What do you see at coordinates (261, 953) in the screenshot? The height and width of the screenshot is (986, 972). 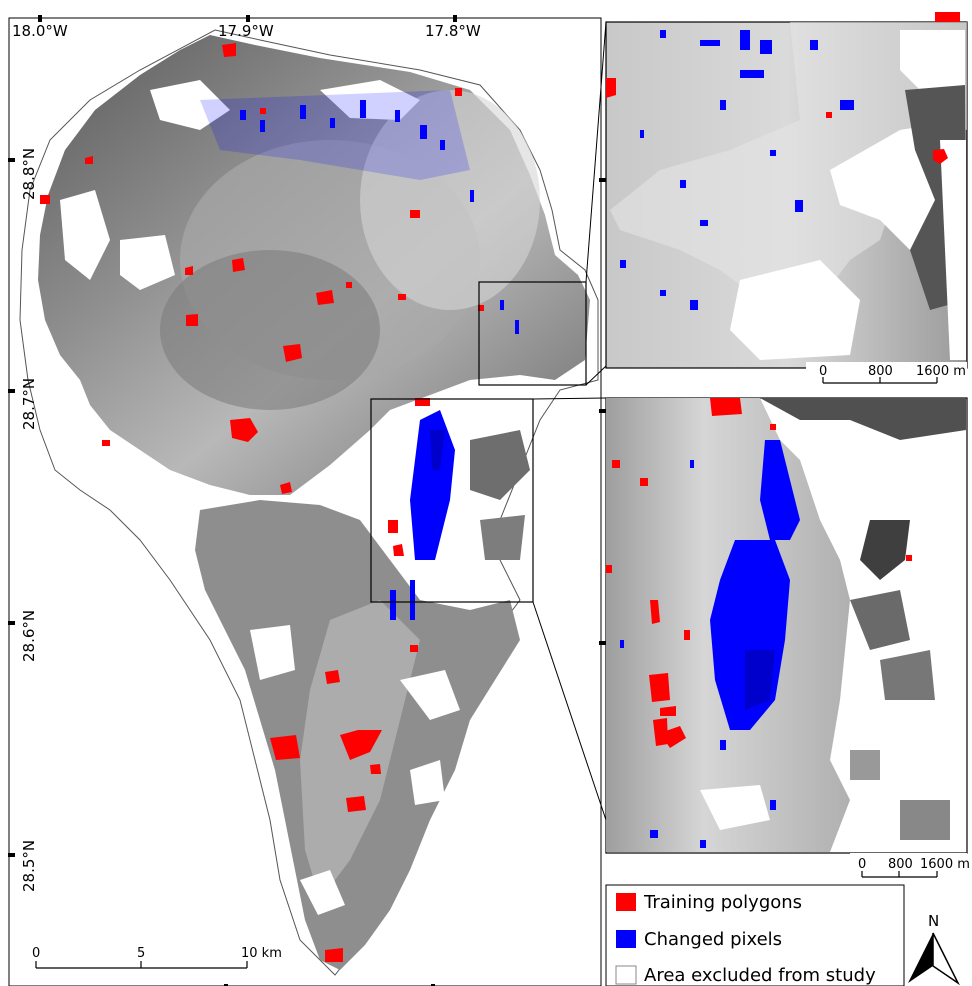 I see `scale-label-10km: 10 km` at bounding box center [261, 953].